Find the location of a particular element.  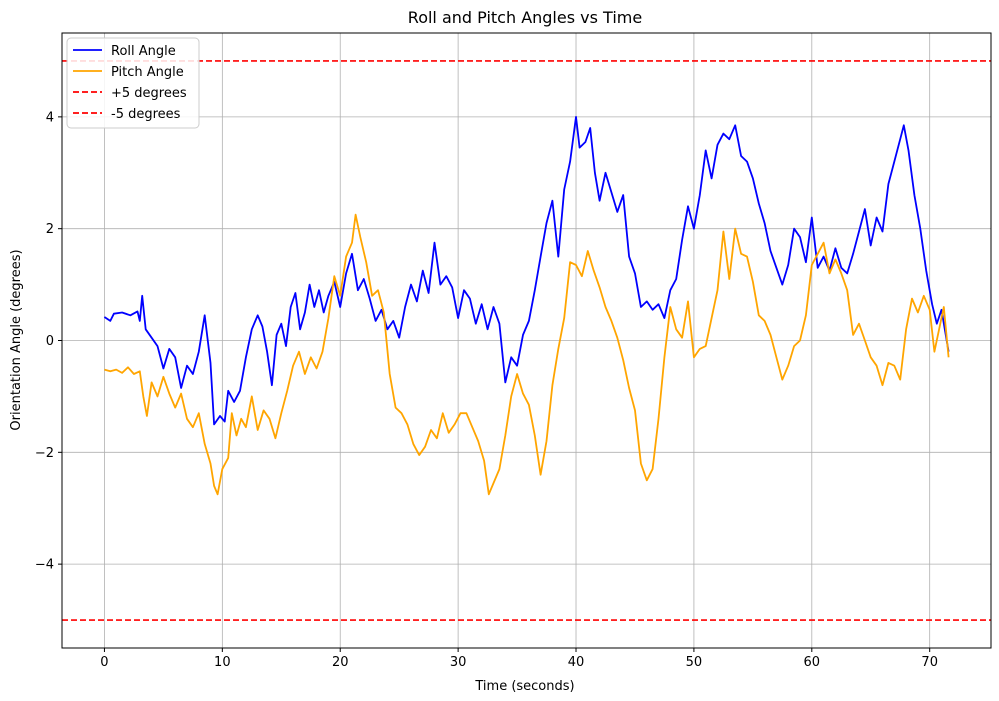

legend-label-plus5: +5 degrees is located at coordinates (149, 93).